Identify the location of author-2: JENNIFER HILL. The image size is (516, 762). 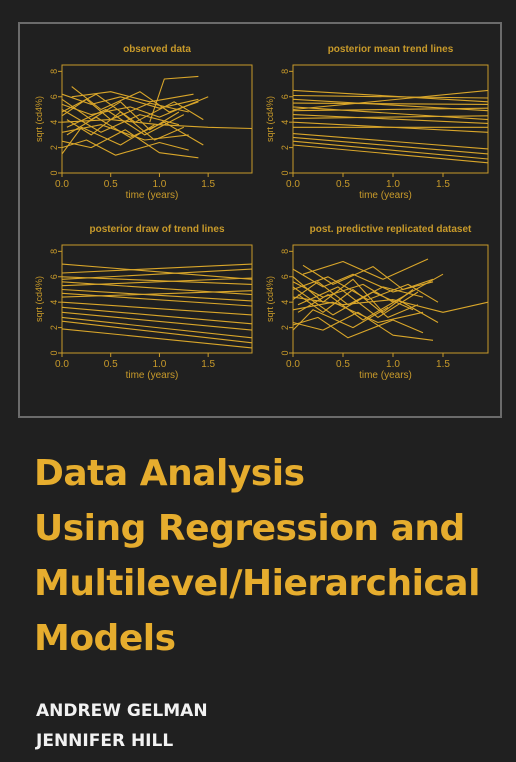
(105, 741).